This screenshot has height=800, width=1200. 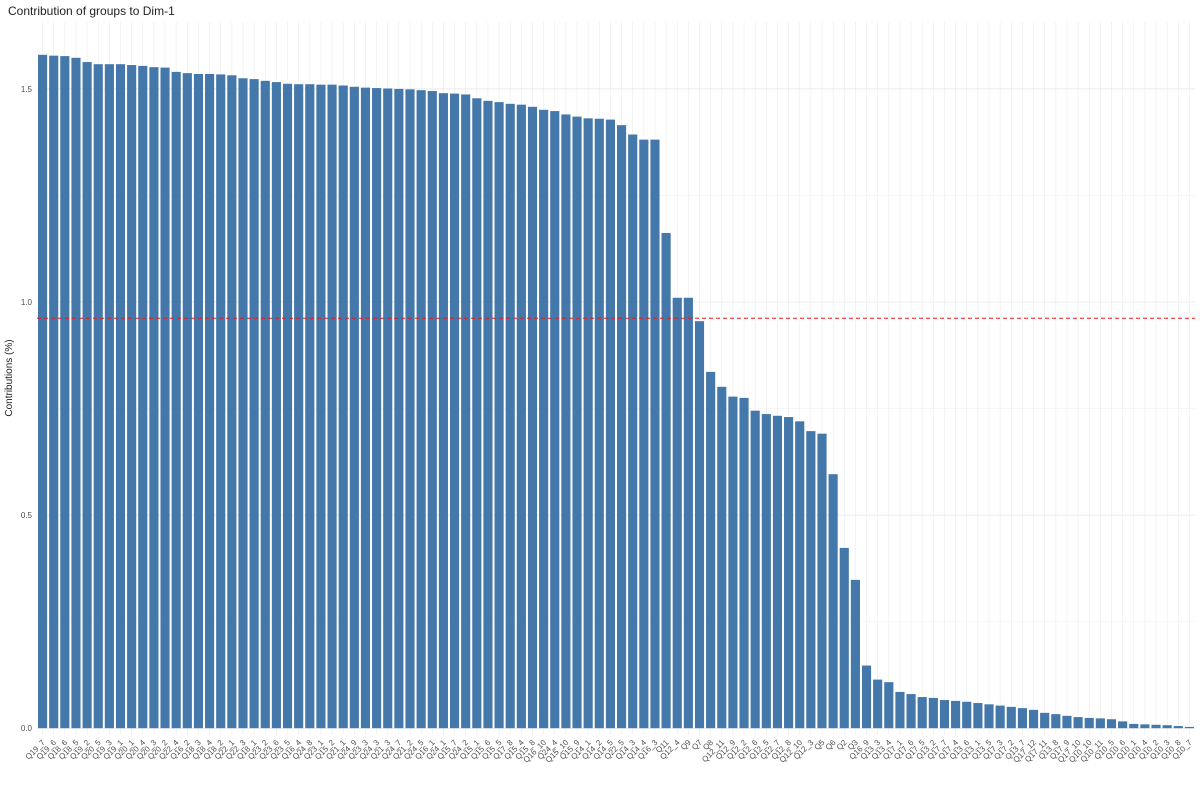 I want to click on y-tick-label: 1.5, so click(x=27, y=89).